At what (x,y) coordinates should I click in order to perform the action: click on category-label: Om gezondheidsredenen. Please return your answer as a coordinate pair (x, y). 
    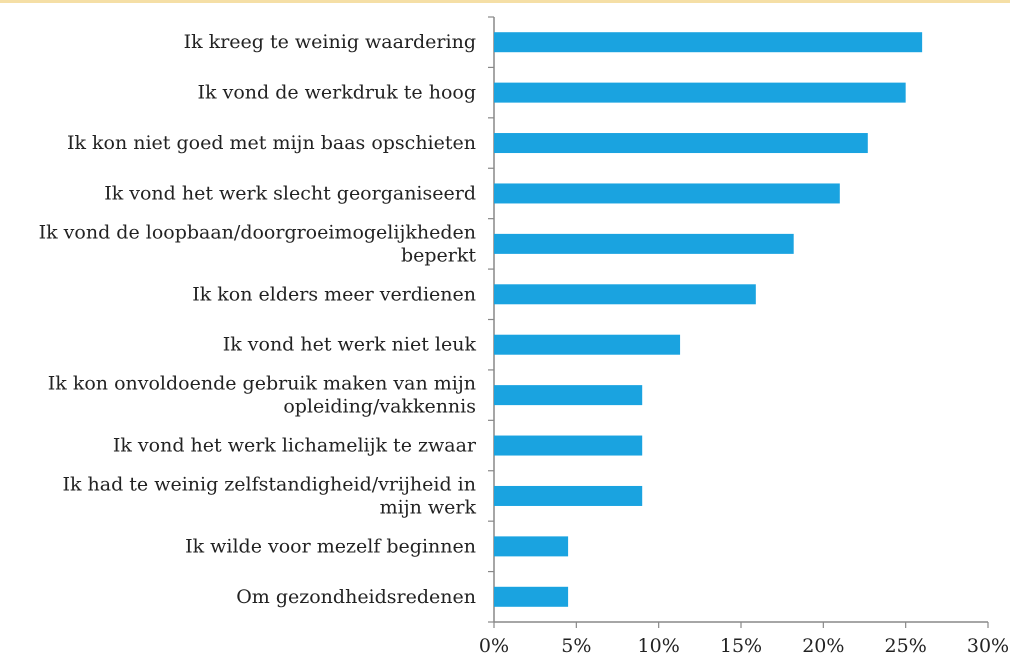
    Looking at the image, I should click on (356, 597).